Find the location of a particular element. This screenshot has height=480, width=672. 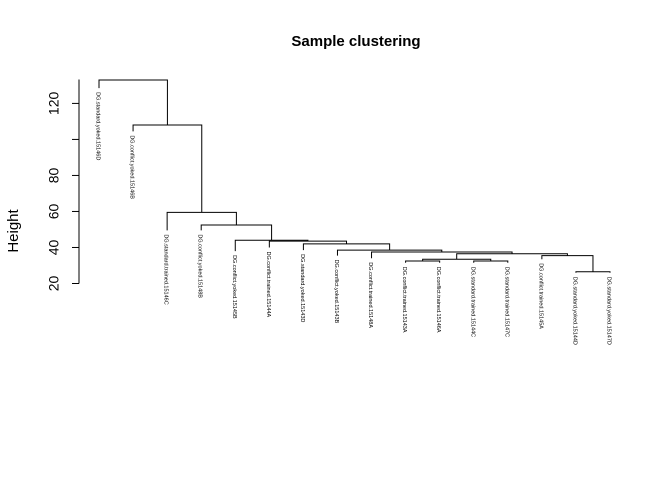

leaf-label: DG.conflict.trained.15144A is located at coordinates (268, 284).